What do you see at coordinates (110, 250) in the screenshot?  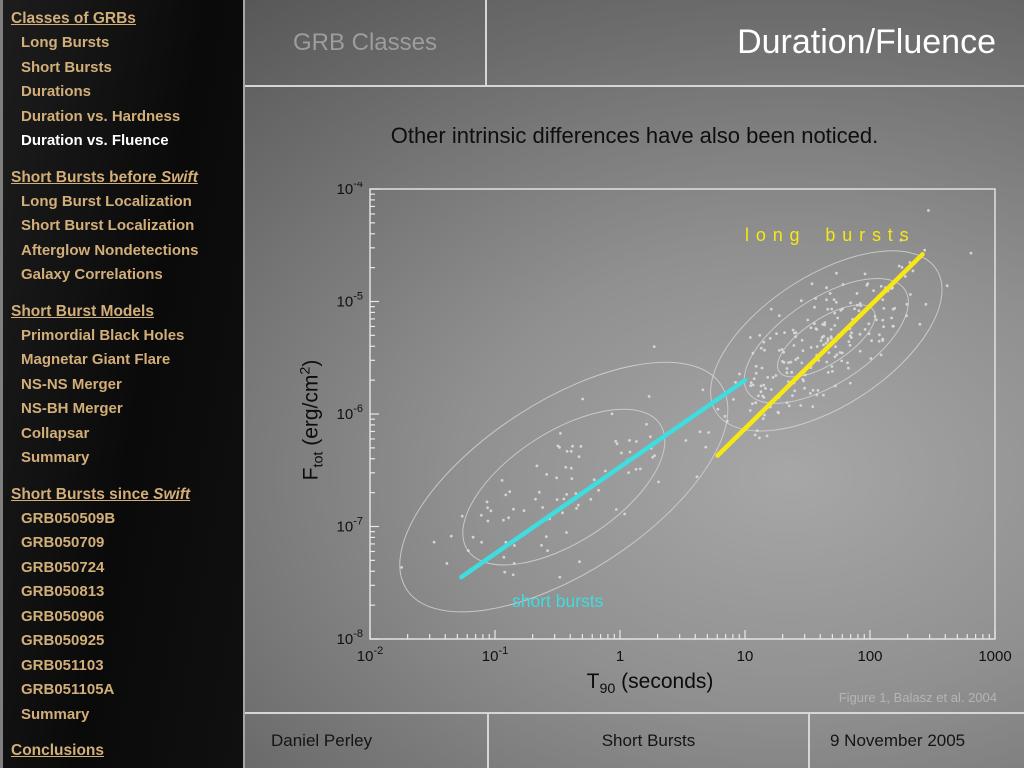 I see `sidebar-item: Afterglow Nondetections` at bounding box center [110, 250].